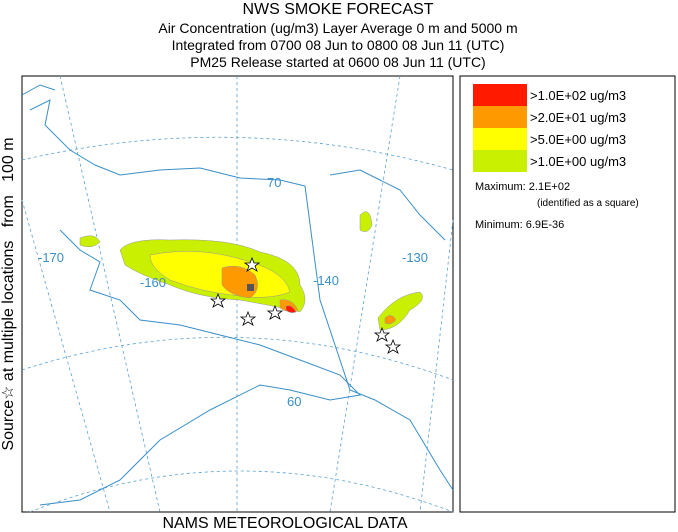 Image resolution: width=678 pixels, height=532 pixels. What do you see at coordinates (578, 95) in the screenshot?
I see `legend-label: >1.0E+02 ug/m3` at bounding box center [578, 95].